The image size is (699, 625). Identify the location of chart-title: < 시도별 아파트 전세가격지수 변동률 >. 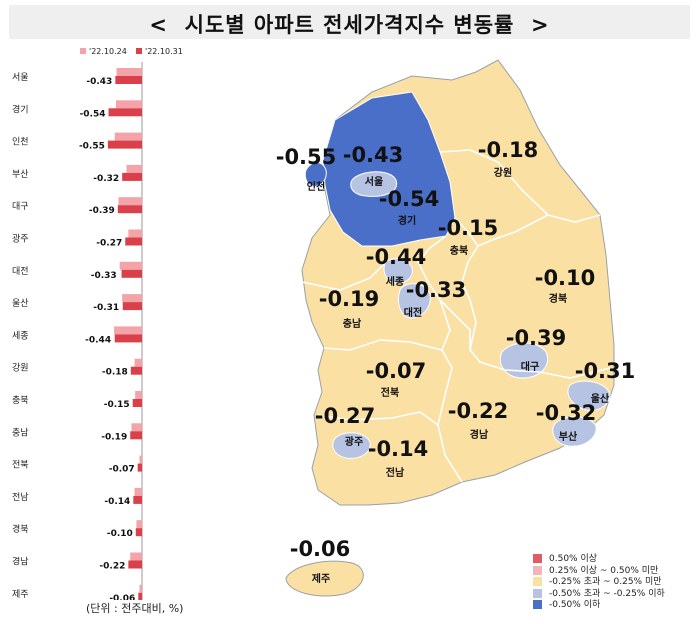
(349, 24).